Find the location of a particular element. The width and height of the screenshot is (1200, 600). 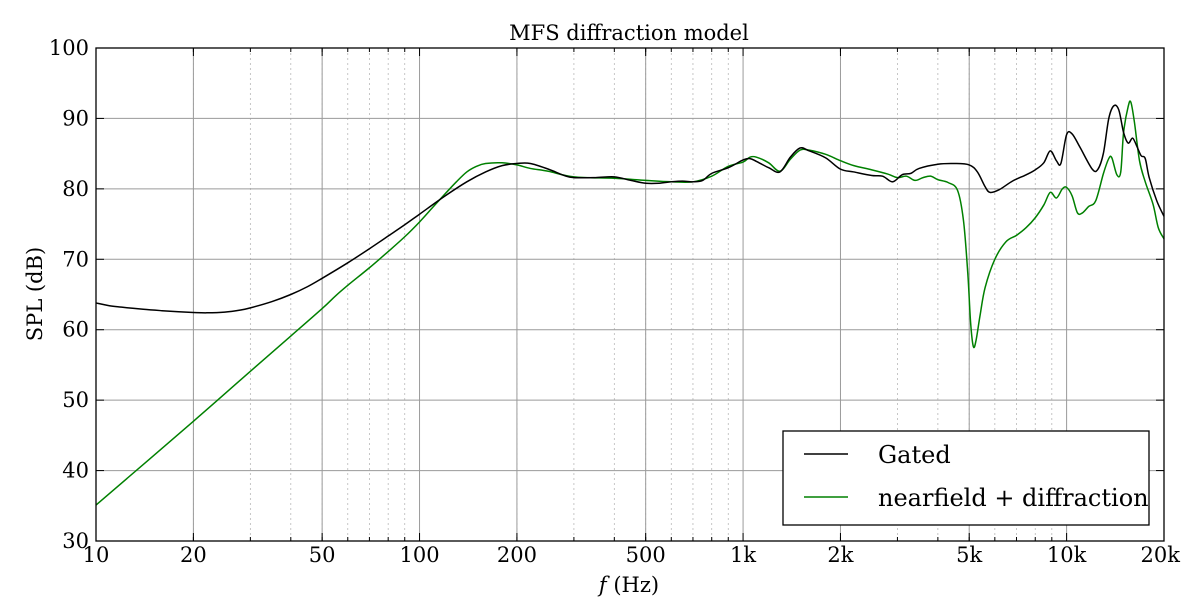

x-tick-label: 20 is located at coordinates (193, 555).